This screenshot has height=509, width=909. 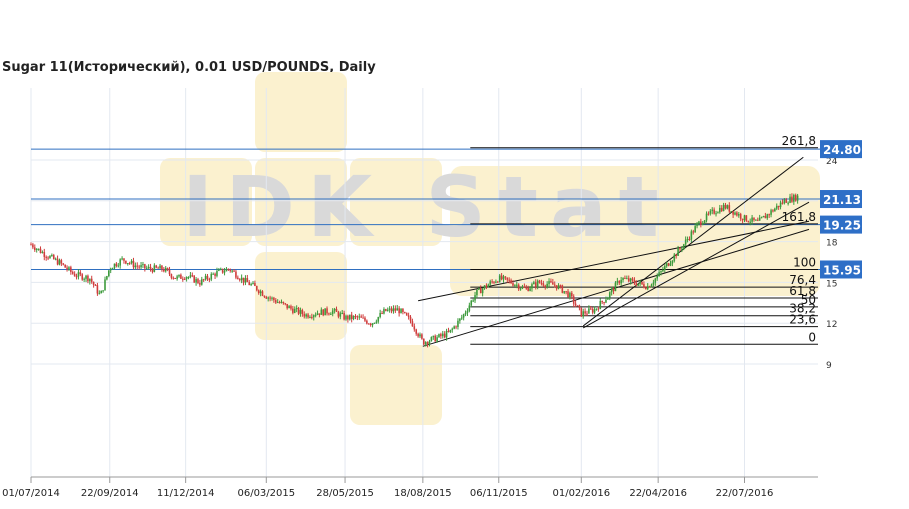 What do you see at coordinates (831, 284) in the screenshot?
I see `y-tick-label: 15` at bounding box center [831, 284].